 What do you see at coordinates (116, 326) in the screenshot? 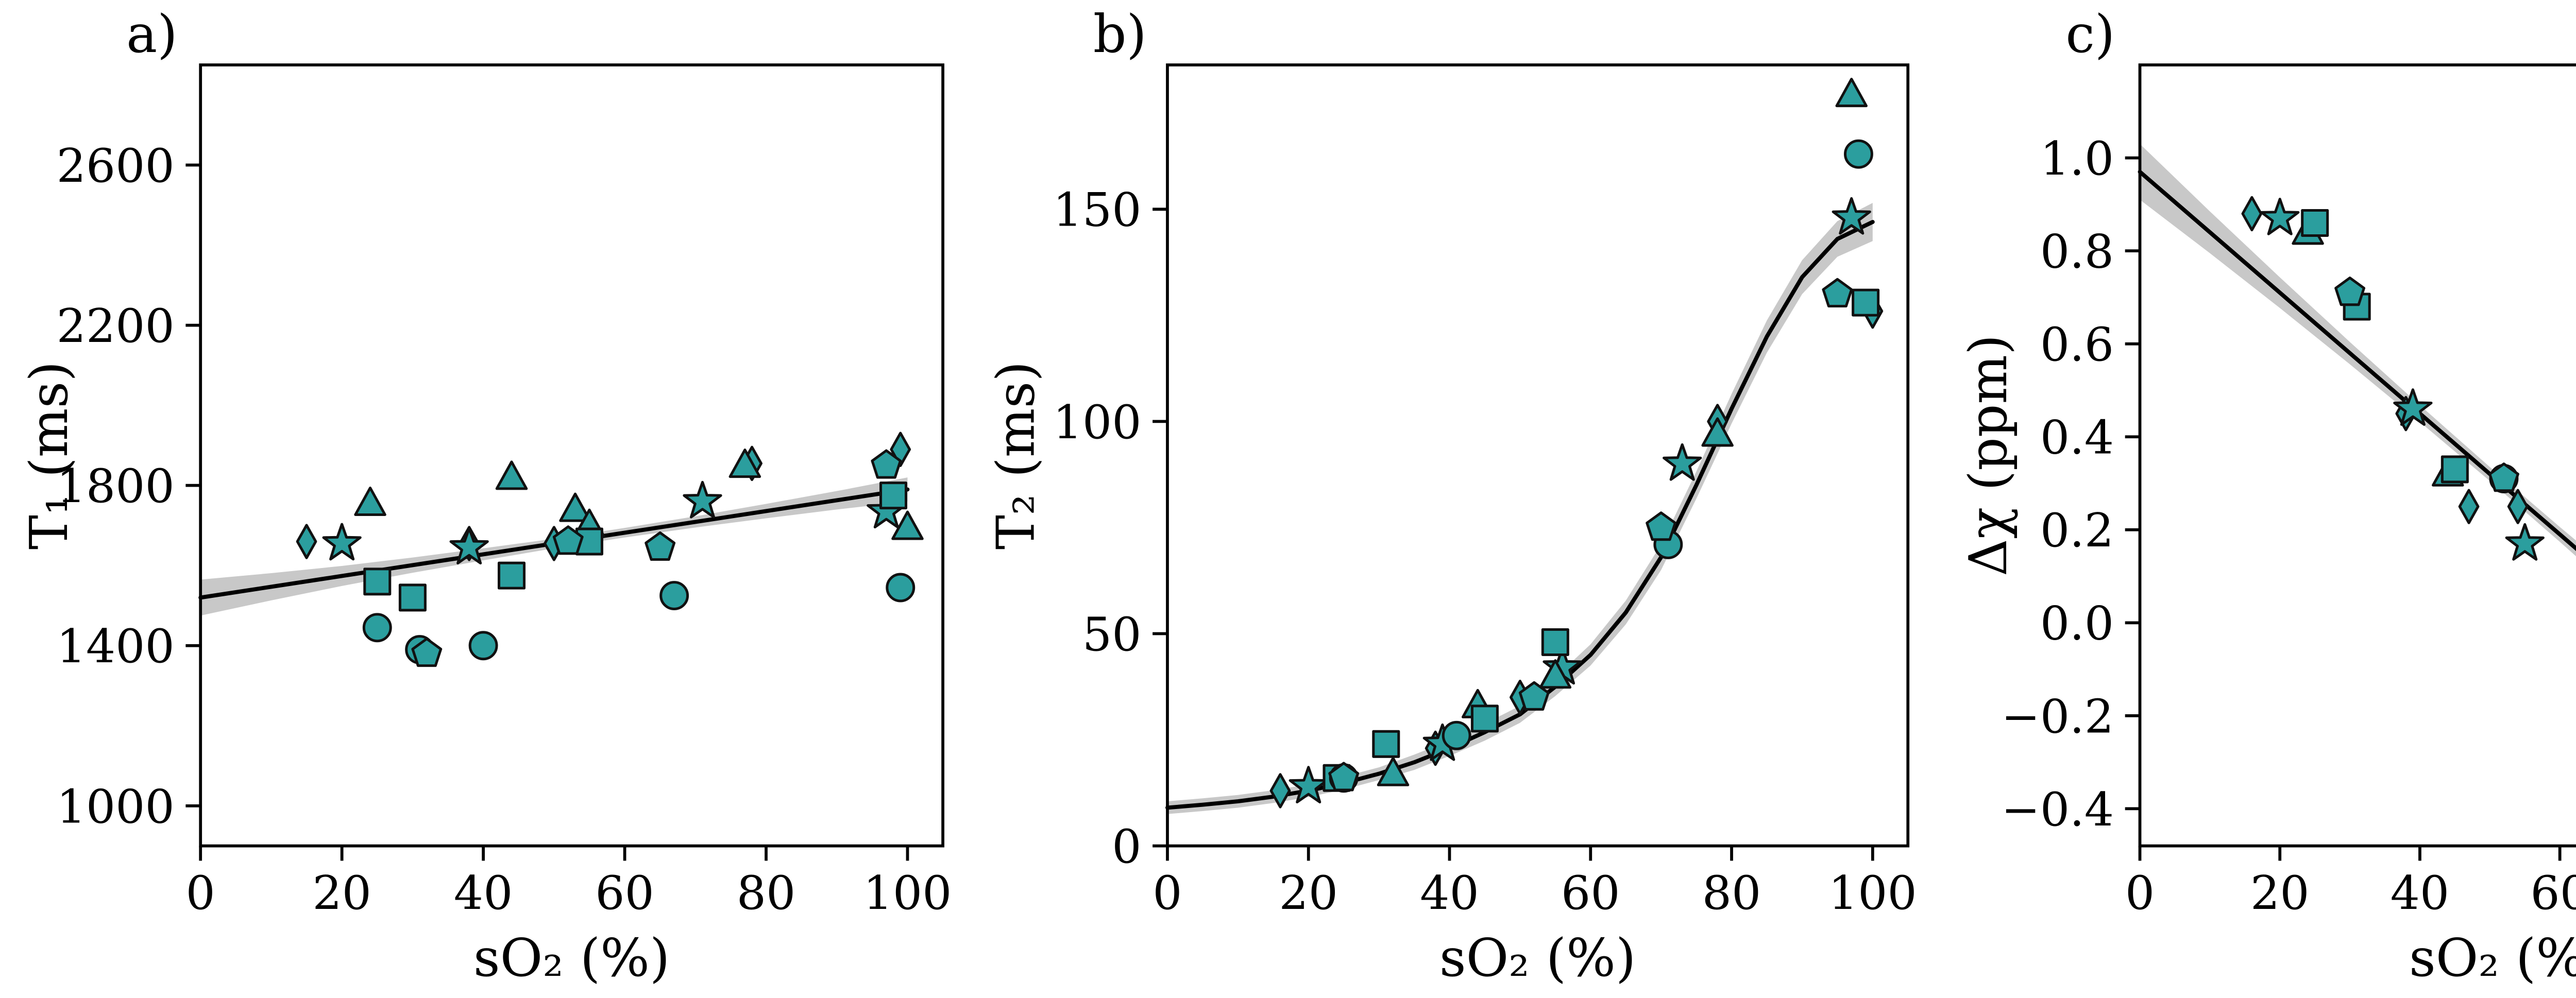
I see `y-tick-label: 2200` at bounding box center [116, 326].